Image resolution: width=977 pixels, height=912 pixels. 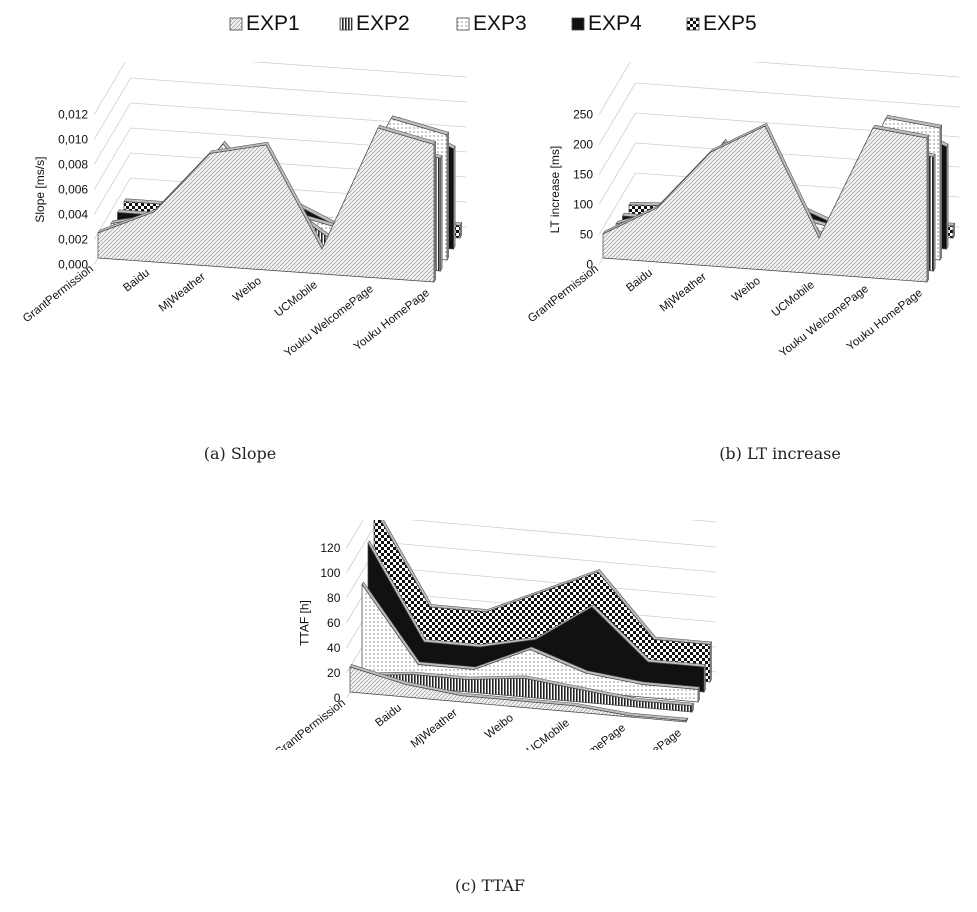 I want to click on y-axis-label: LT increase [ms], so click(x=555, y=190).